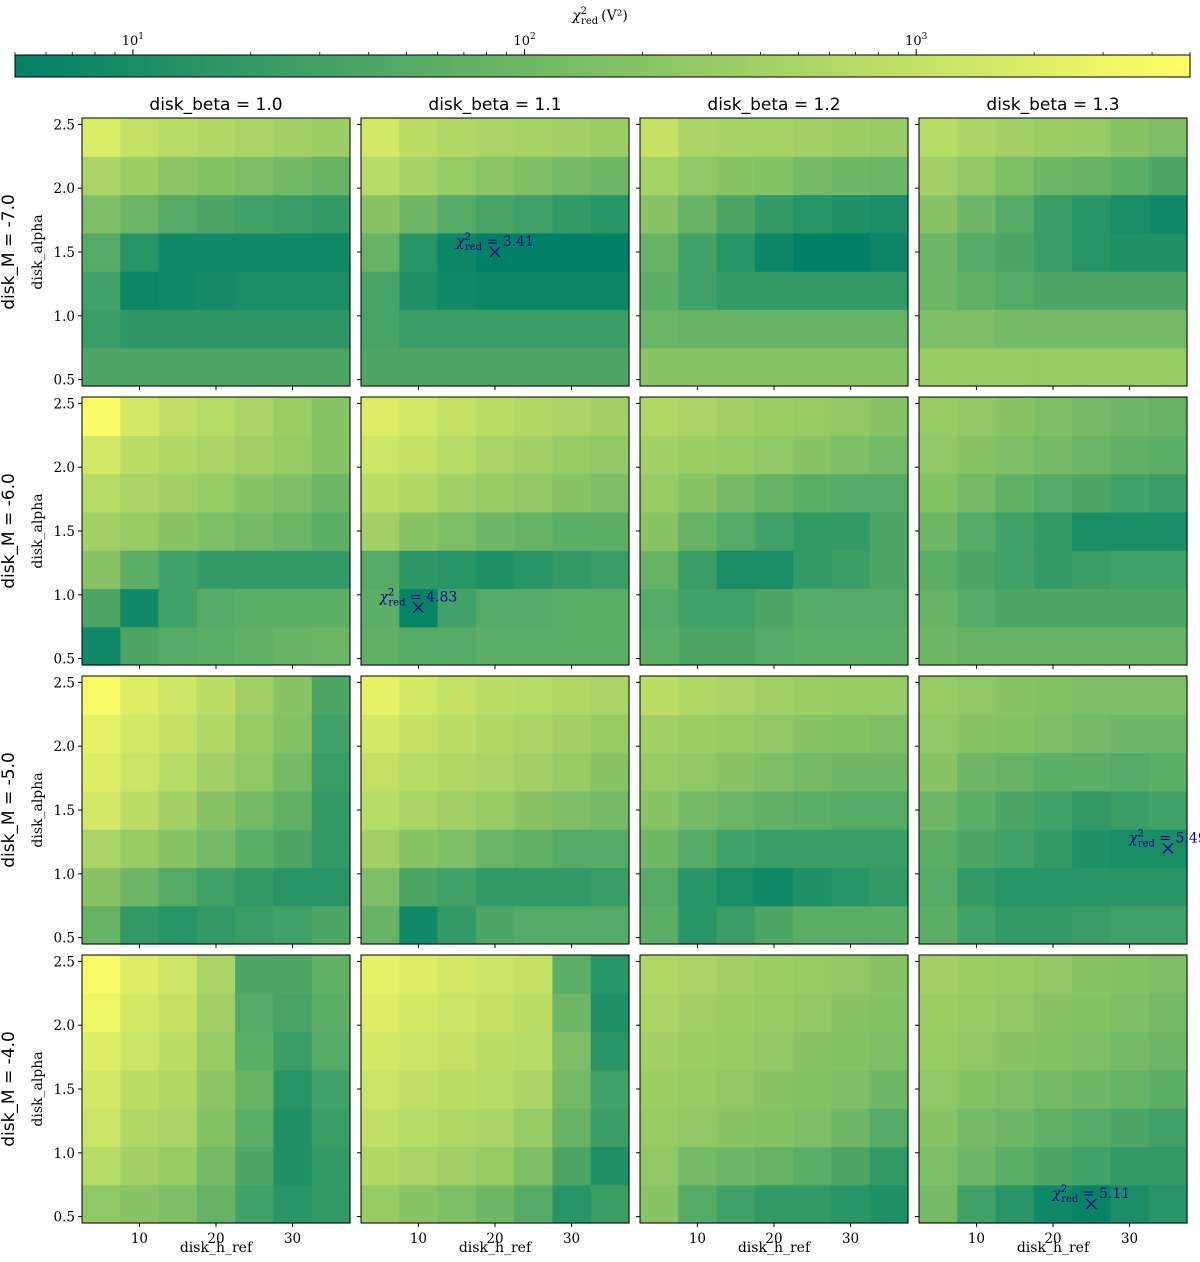  I want to click on y-tick-label: 2.0, so click(64, 189).